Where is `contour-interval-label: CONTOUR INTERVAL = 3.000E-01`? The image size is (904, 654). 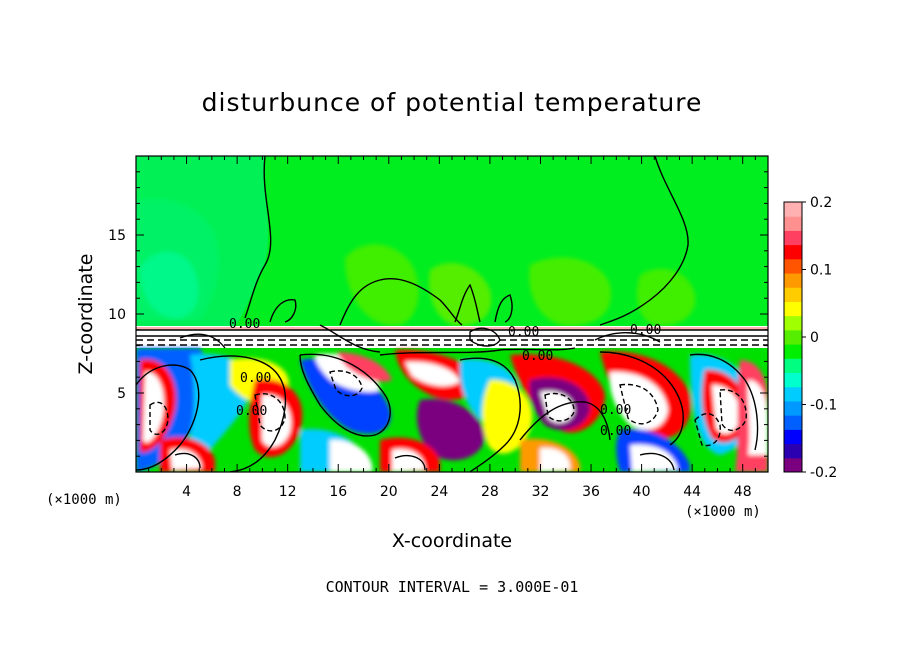 contour-interval-label: CONTOUR INTERVAL = 3.000E-01 is located at coordinates (452, 587).